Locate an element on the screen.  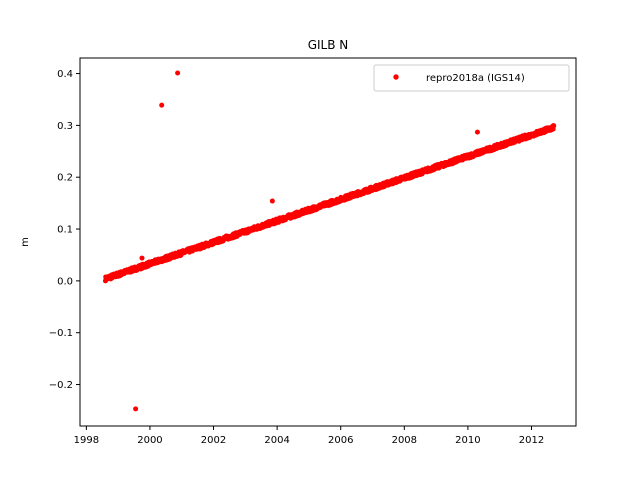
legend-marker is located at coordinates (396, 77).